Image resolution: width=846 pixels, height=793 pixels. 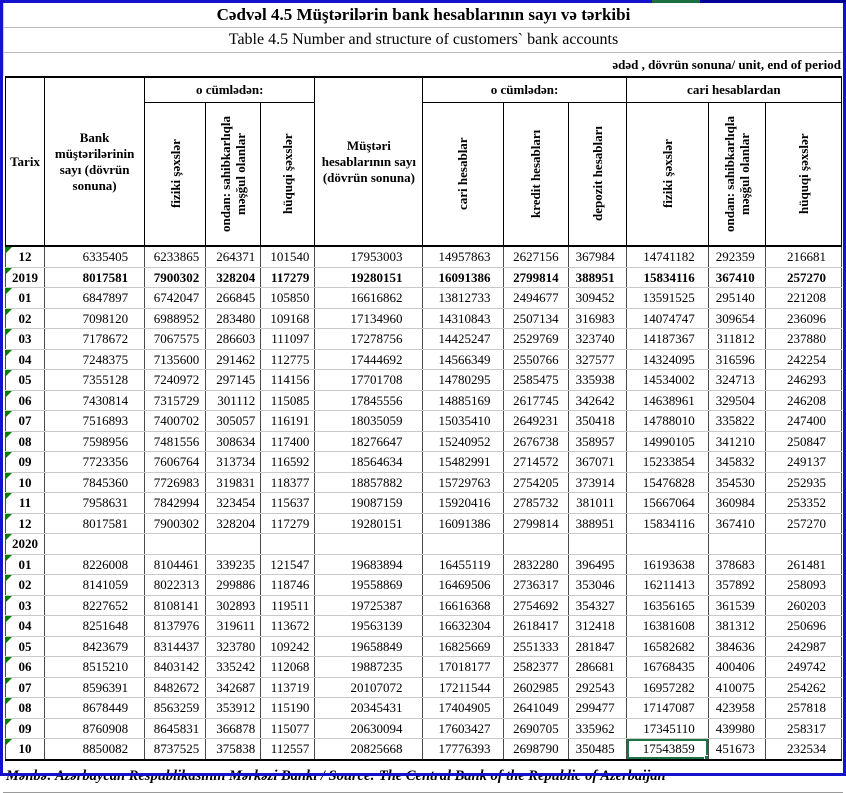 What do you see at coordinates (597, 605) in the screenshot?
I see `data-cell: 354327` at bounding box center [597, 605].